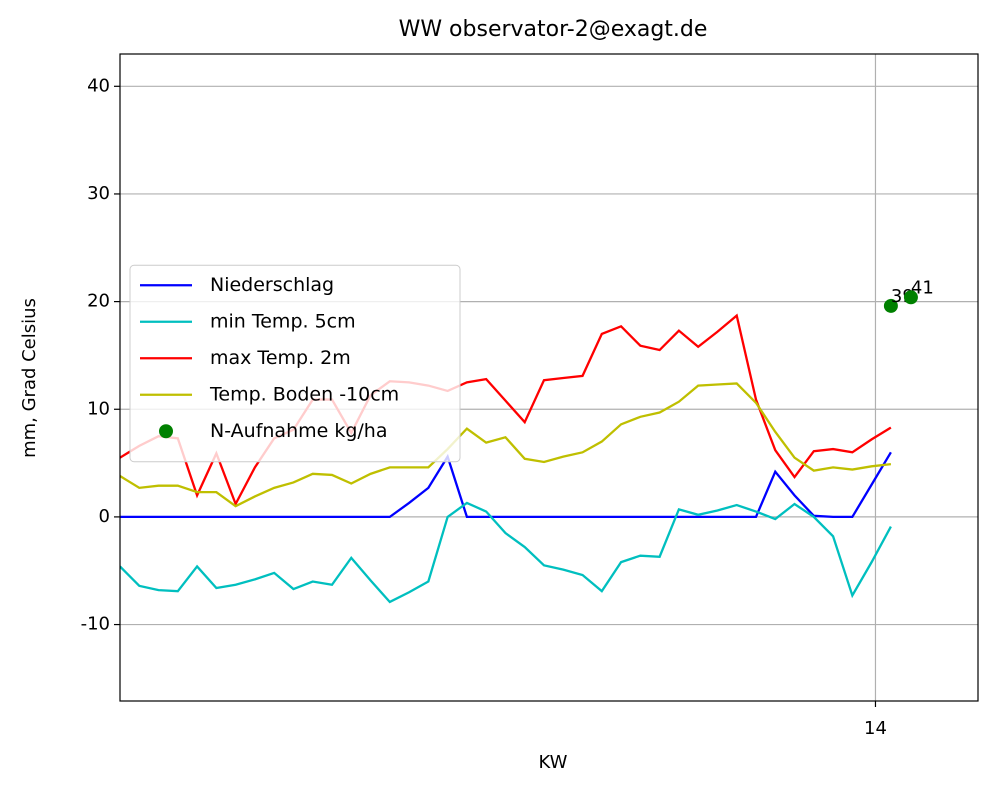 Image resolution: width=1004 pixels, height=793 pixels. I want to click on legend-label: Temp. Boden -10cm, so click(304, 394).